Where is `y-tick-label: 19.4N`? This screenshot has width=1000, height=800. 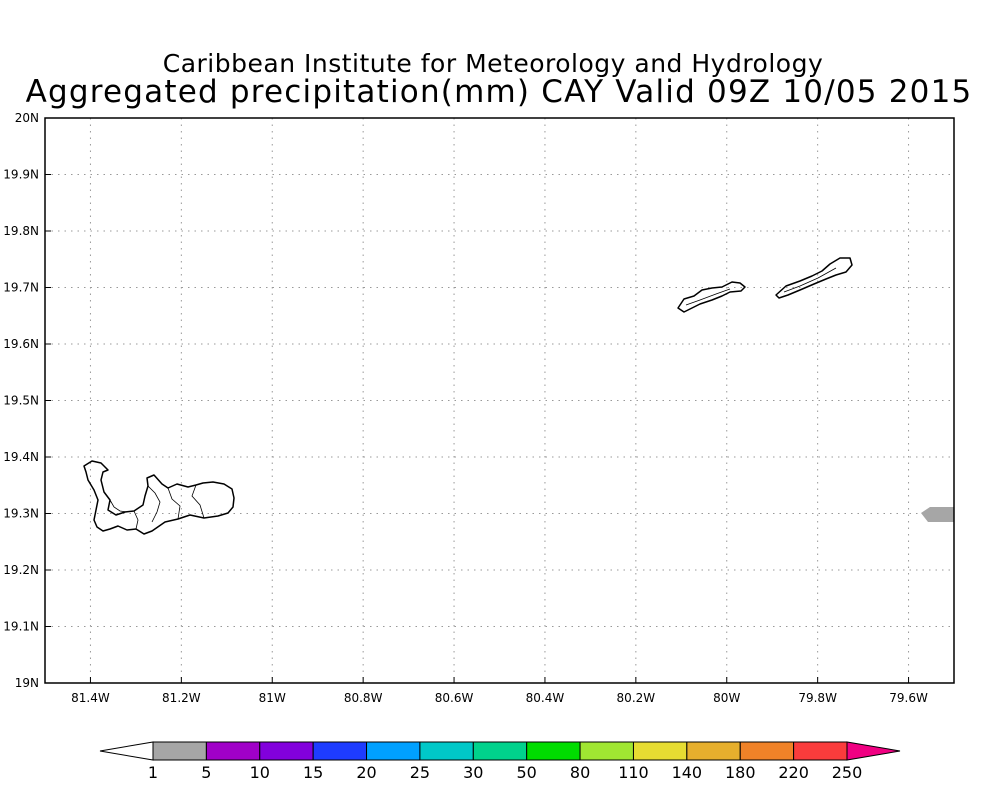
y-tick-label: 19.4N is located at coordinates (21, 457).